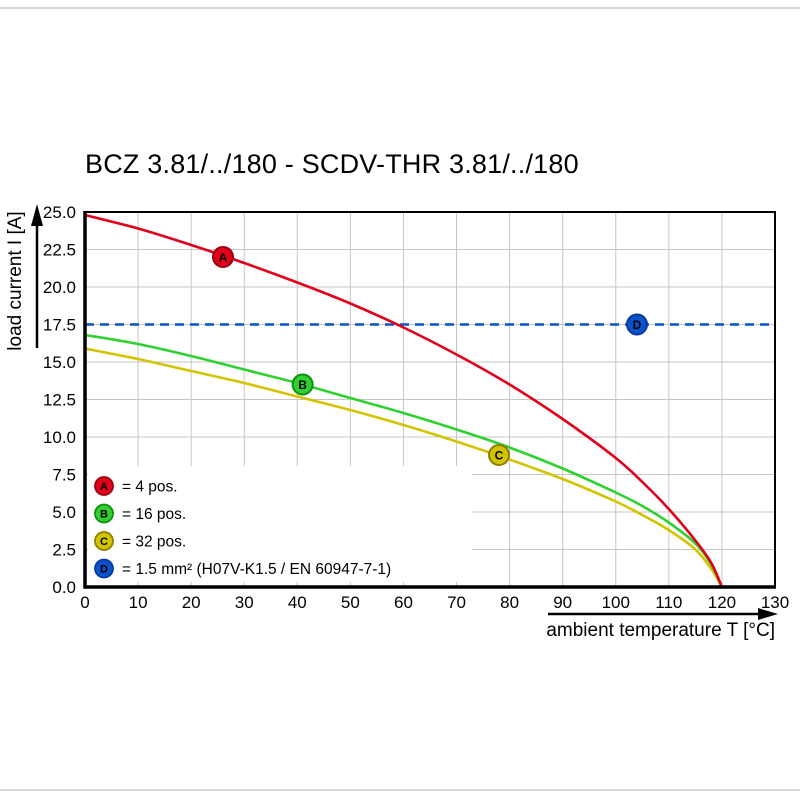 This screenshot has width=800, height=800. What do you see at coordinates (59, 362) in the screenshot?
I see `y-tick-label: 15.0` at bounding box center [59, 362].